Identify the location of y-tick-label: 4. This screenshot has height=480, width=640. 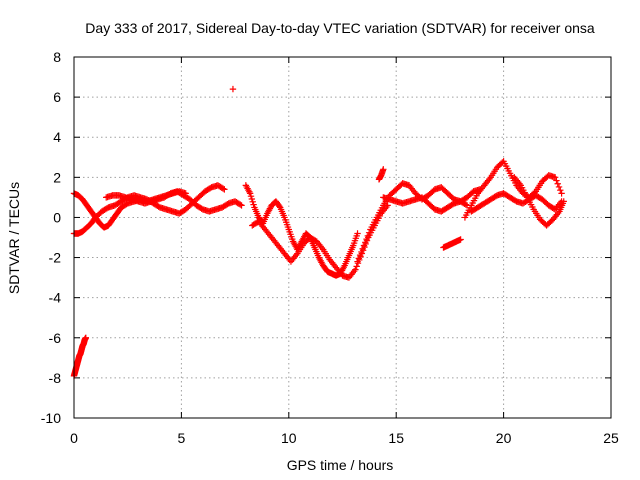
(57, 137).